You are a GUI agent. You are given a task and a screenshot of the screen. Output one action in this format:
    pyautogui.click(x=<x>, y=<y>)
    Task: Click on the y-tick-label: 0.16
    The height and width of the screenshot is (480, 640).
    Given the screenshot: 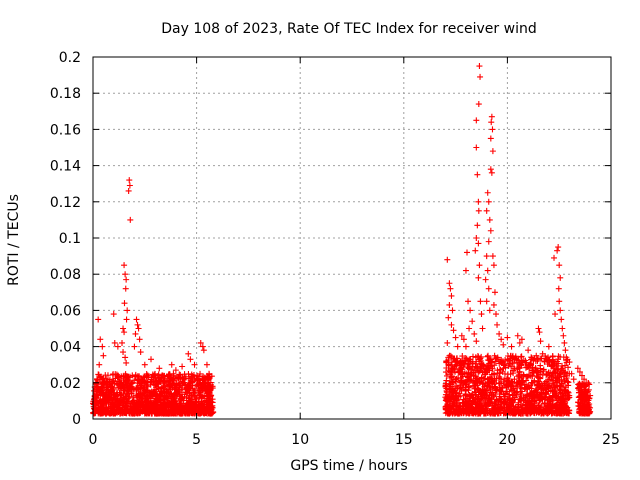 What is the action you would take?
    pyautogui.click(x=65, y=130)
    